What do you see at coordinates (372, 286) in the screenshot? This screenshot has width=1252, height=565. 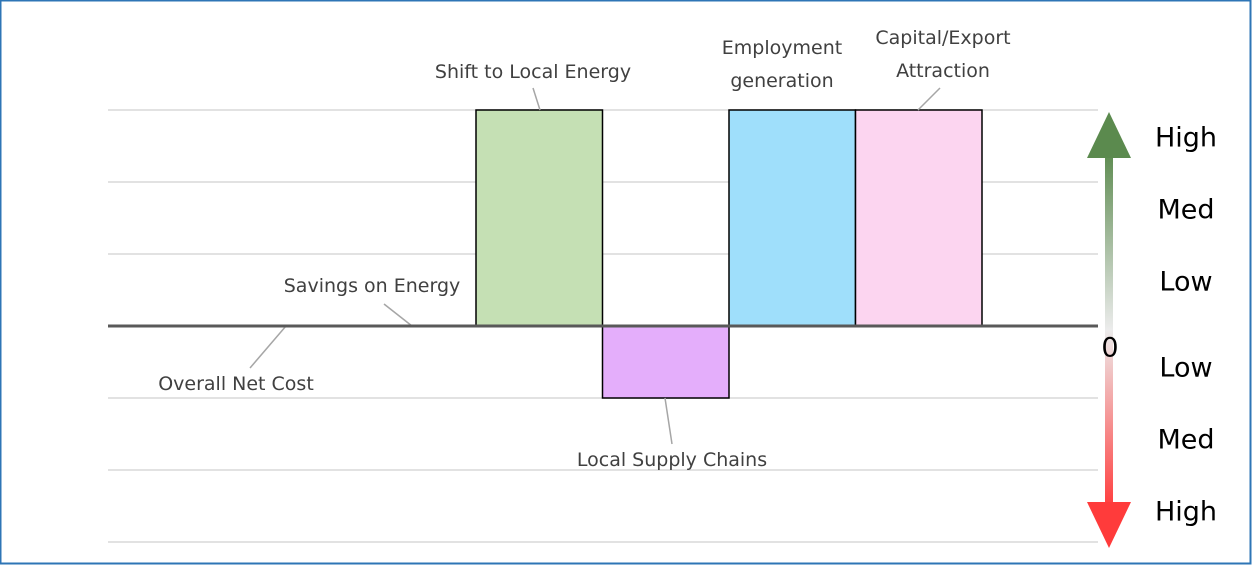 I see `category-label: Savings on Energy` at bounding box center [372, 286].